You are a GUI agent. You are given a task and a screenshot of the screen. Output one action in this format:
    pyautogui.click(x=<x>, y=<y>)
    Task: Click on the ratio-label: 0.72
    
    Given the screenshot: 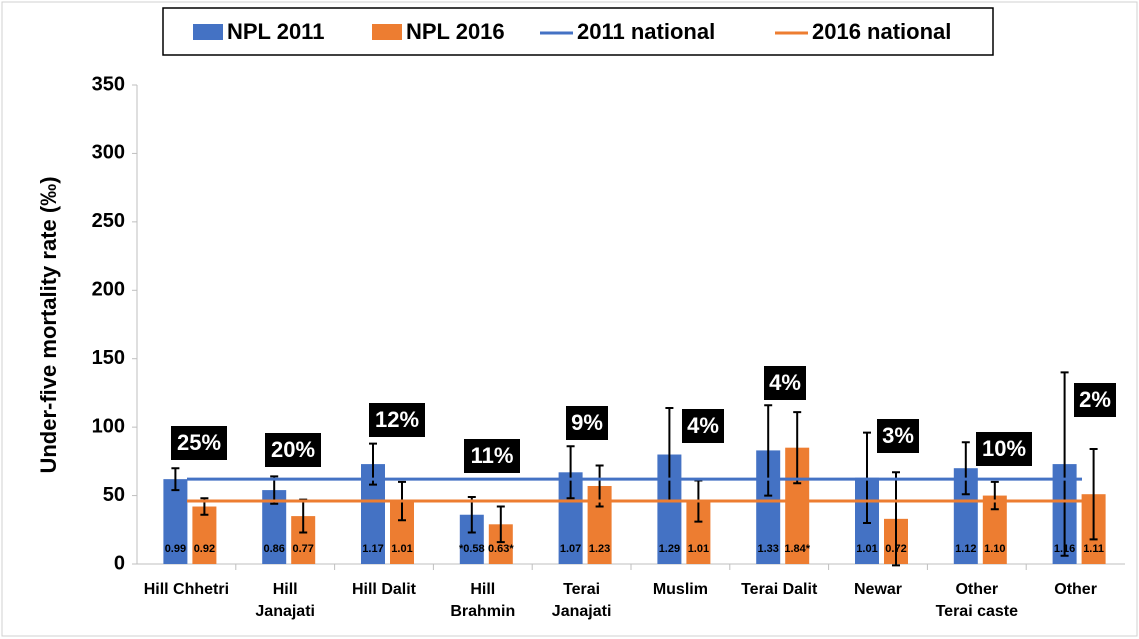 What is the action you would take?
    pyautogui.click(x=895, y=549)
    